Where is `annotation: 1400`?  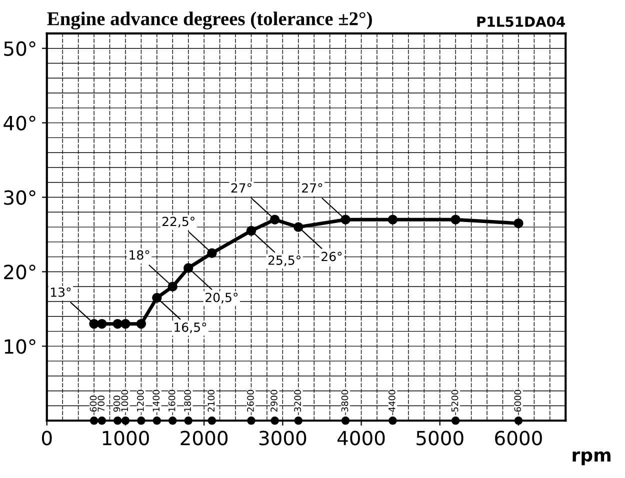 annotation: 1400 is located at coordinates (156, 401).